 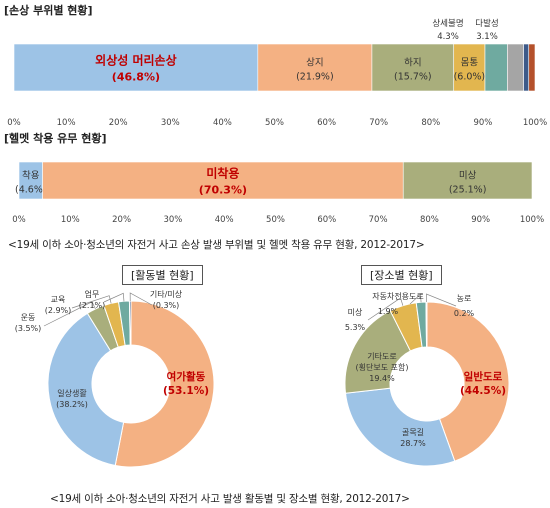 What do you see at coordinates (224, 220) in the screenshot?
I see `tick-label-1-4: 40%` at bounding box center [224, 220].